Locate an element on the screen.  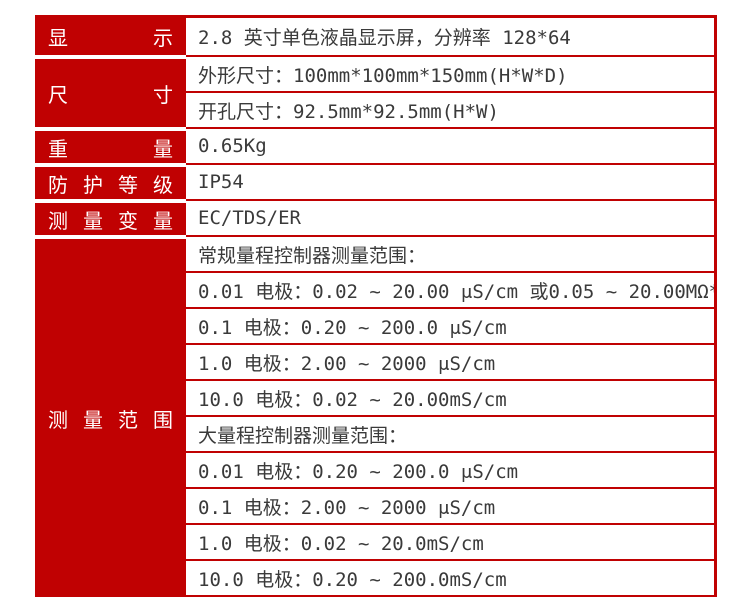
spec-row-large-range-heading: 大量程控制器测量范围： is located at coordinates (450, 435).